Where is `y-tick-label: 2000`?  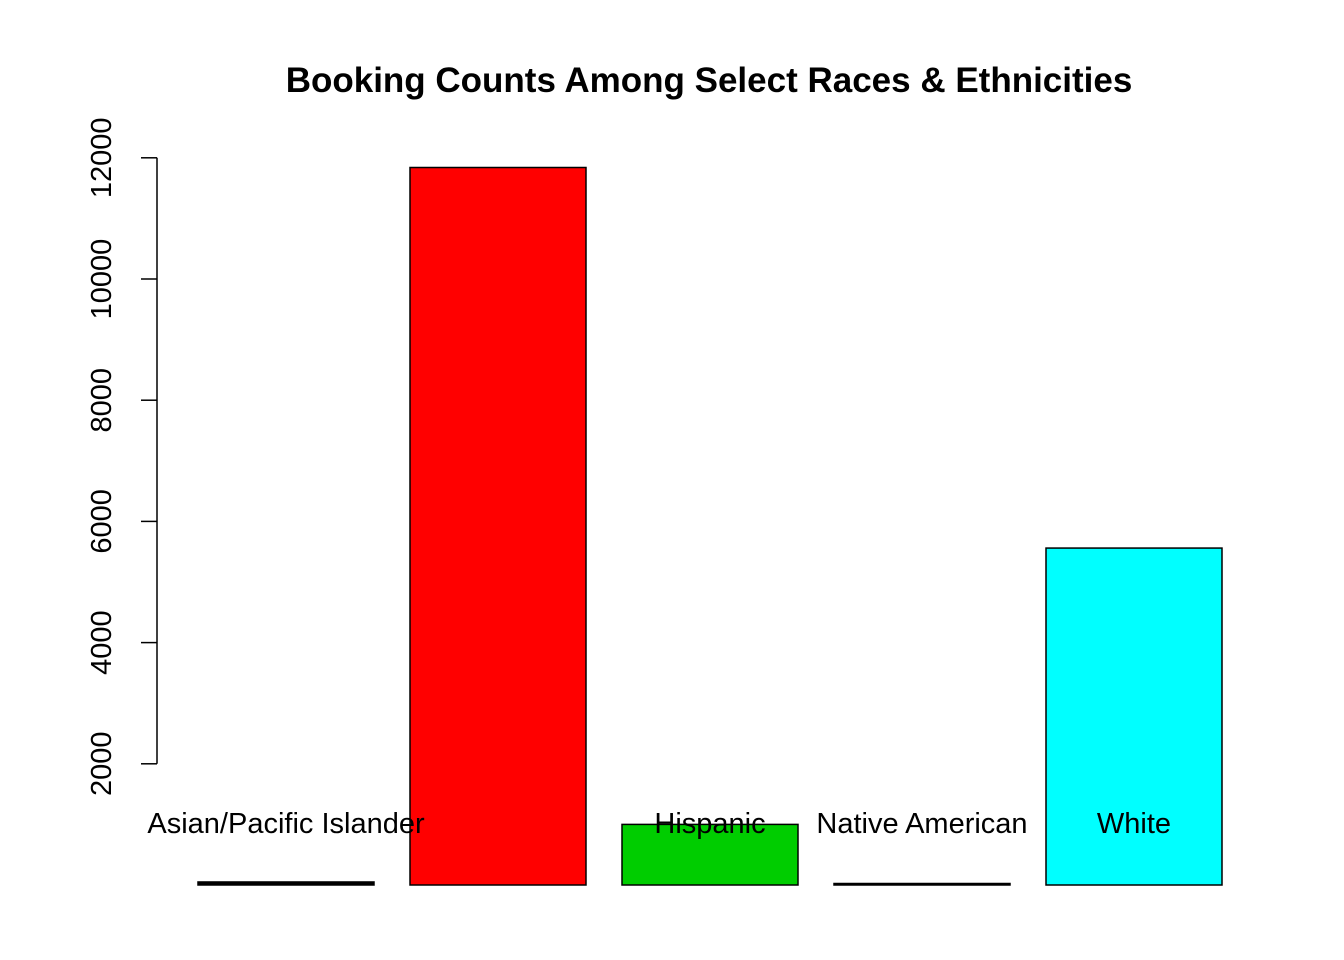 y-tick-label: 2000 is located at coordinates (102, 764).